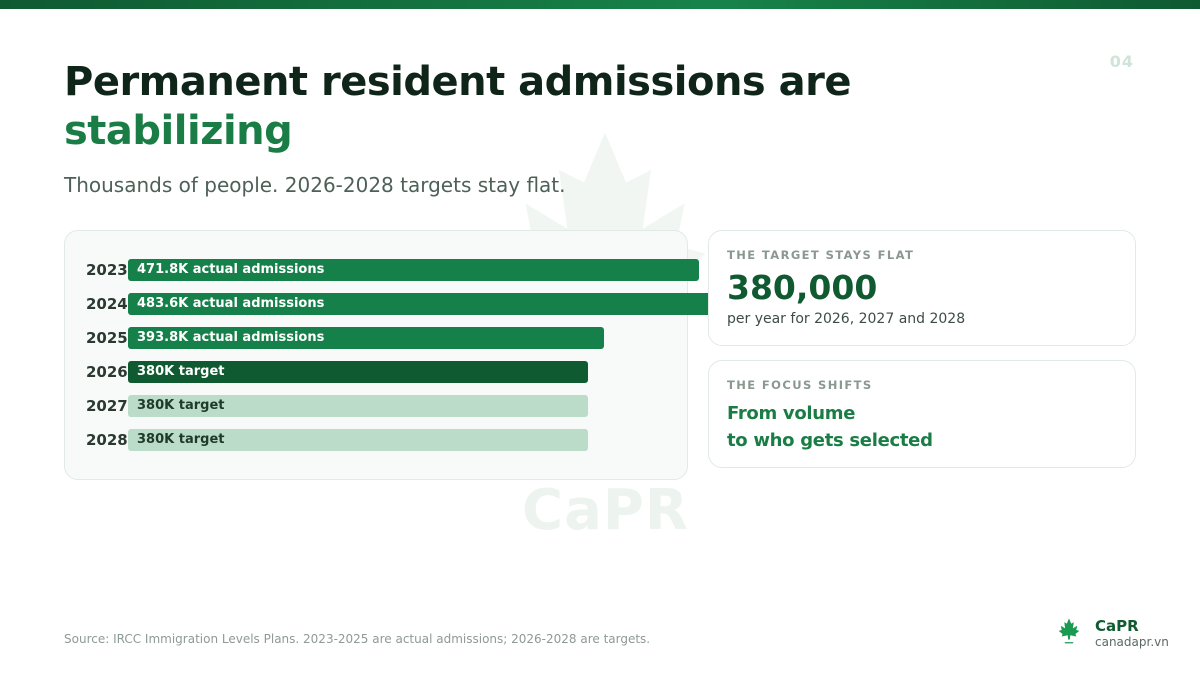  What do you see at coordinates (107, 440) in the screenshot?
I see `bar-year-label: 2028` at bounding box center [107, 440].